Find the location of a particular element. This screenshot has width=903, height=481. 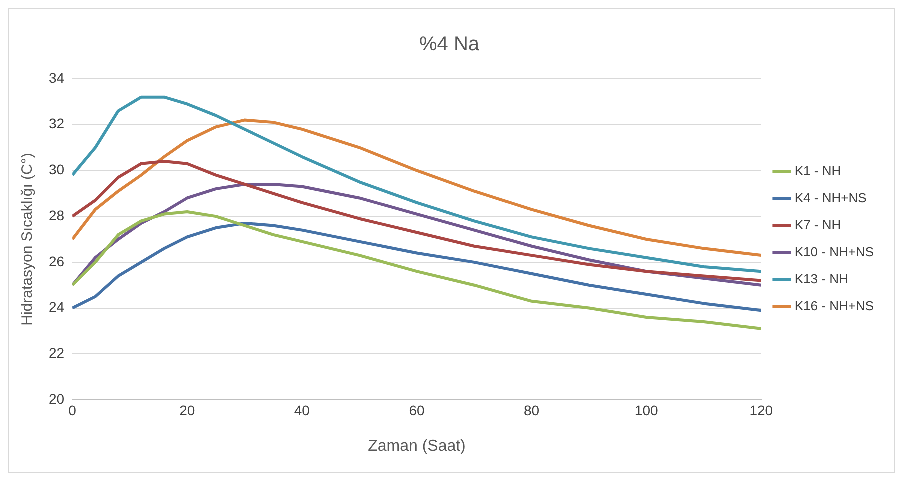

legend-label: K13 - NH is located at coordinates (821, 279).